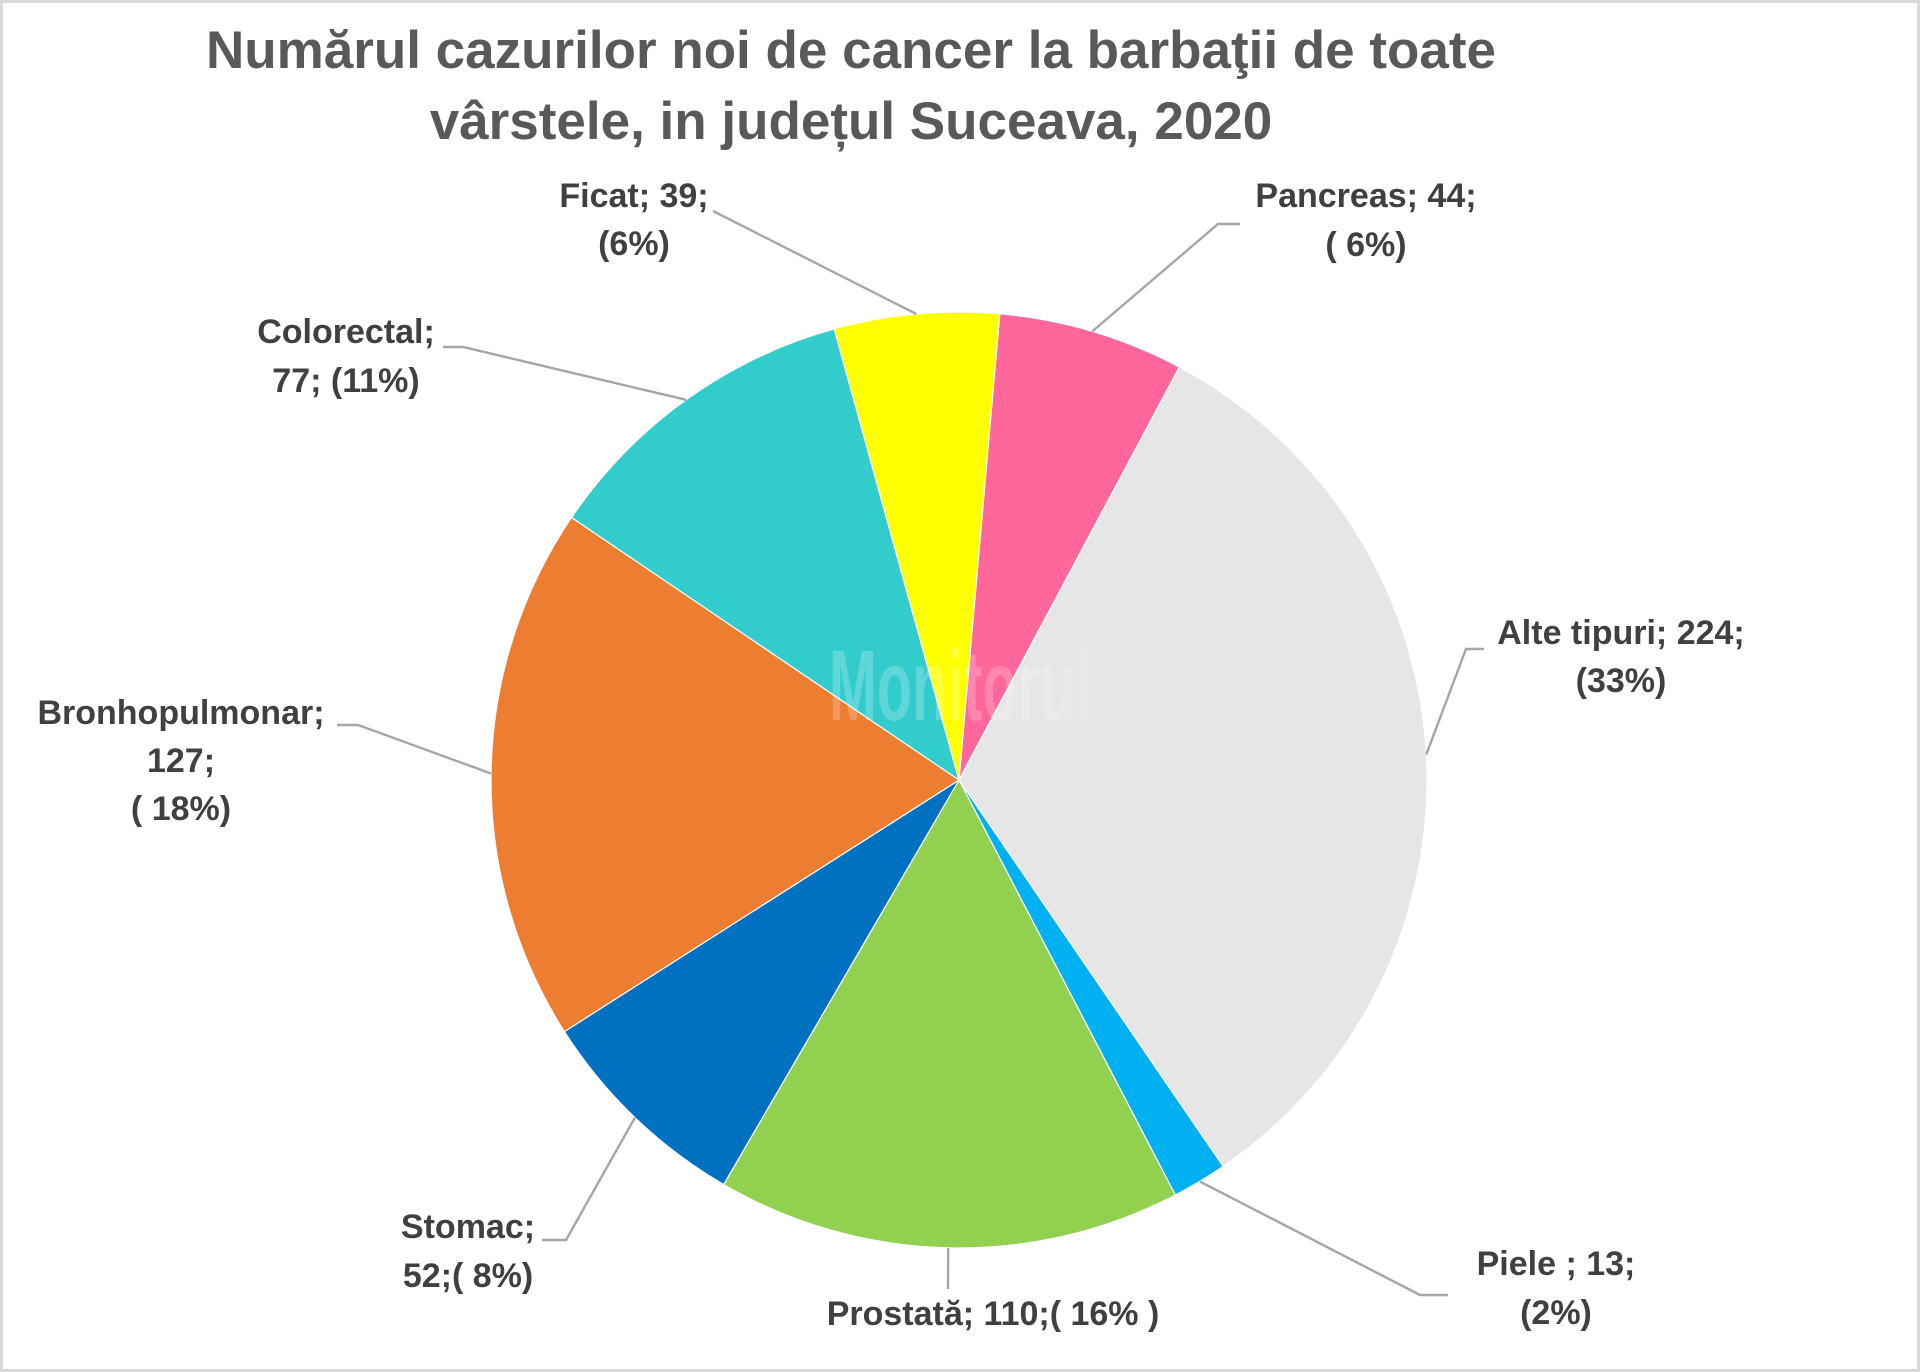 This screenshot has width=1920, height=1372. I want to click on category-name: Ficat, so click(598, 196).